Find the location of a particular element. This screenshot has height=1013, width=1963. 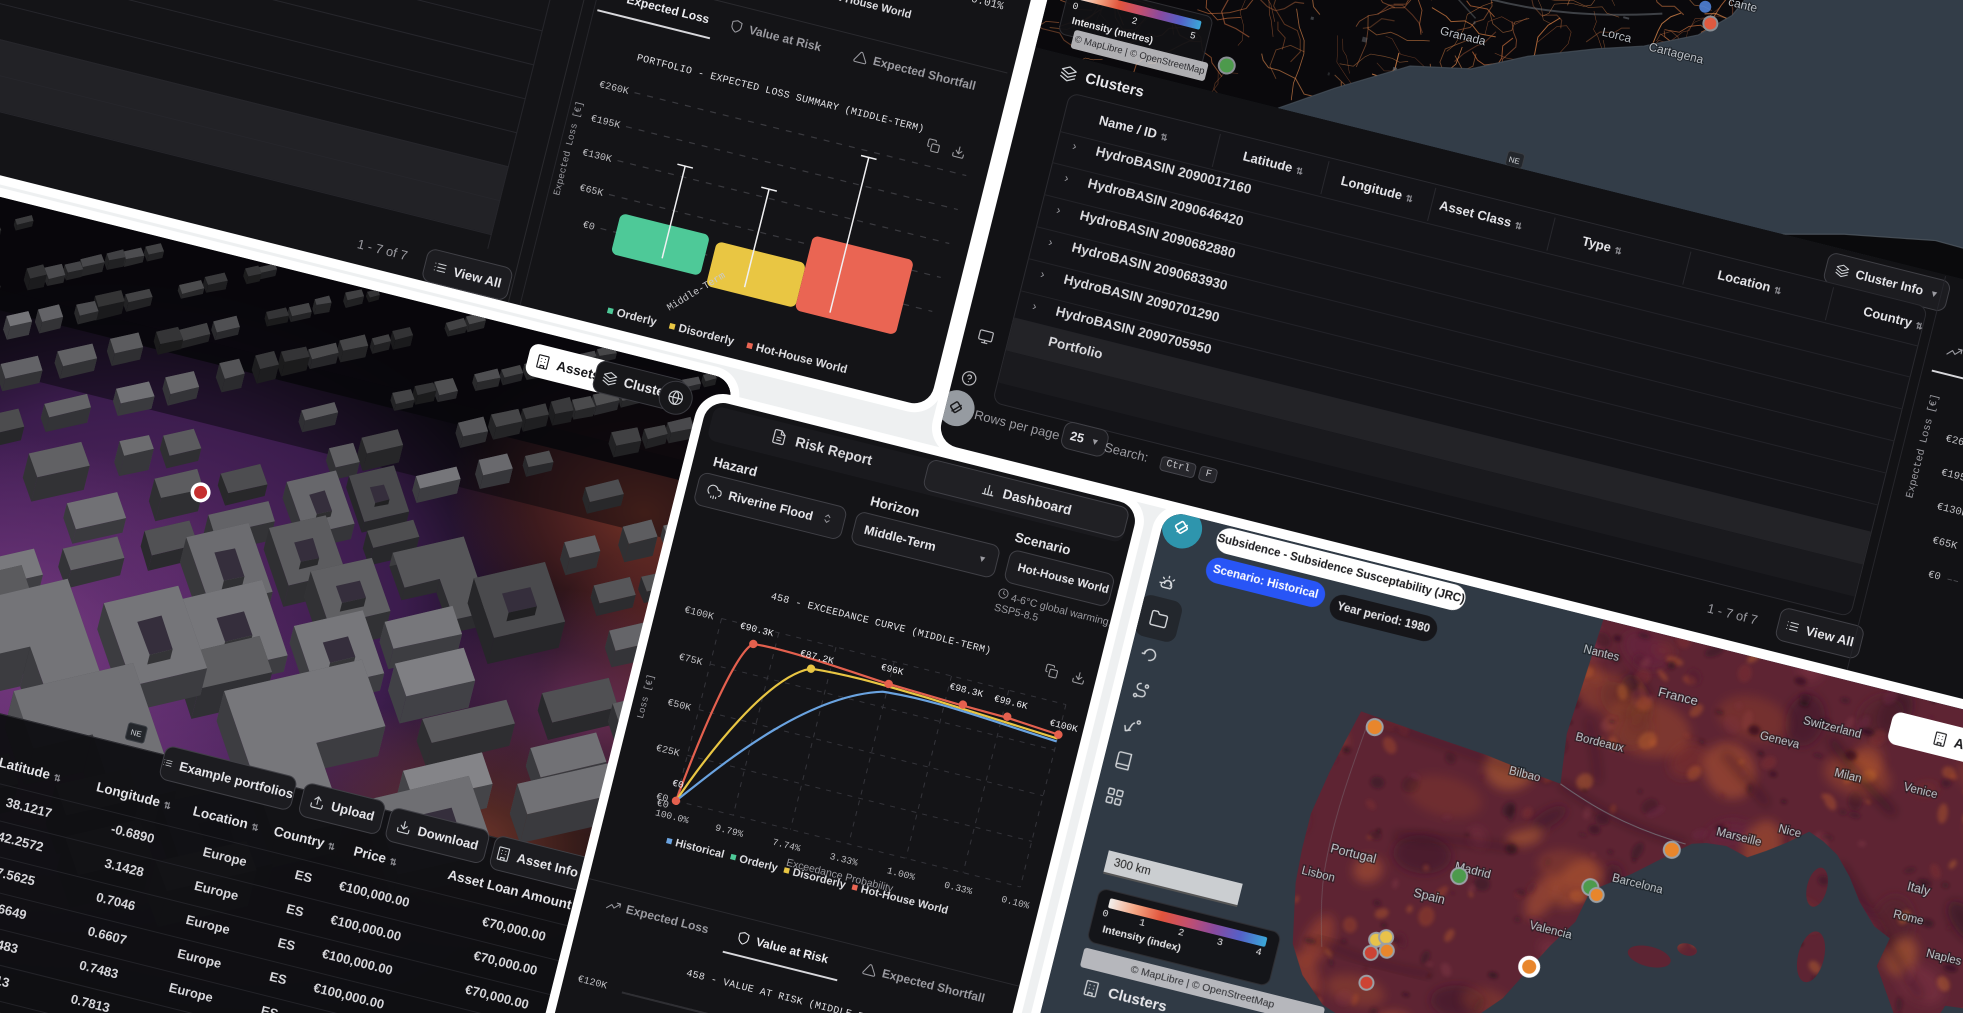

svg-text: 0.10% is located at coordinates (1015, 903).